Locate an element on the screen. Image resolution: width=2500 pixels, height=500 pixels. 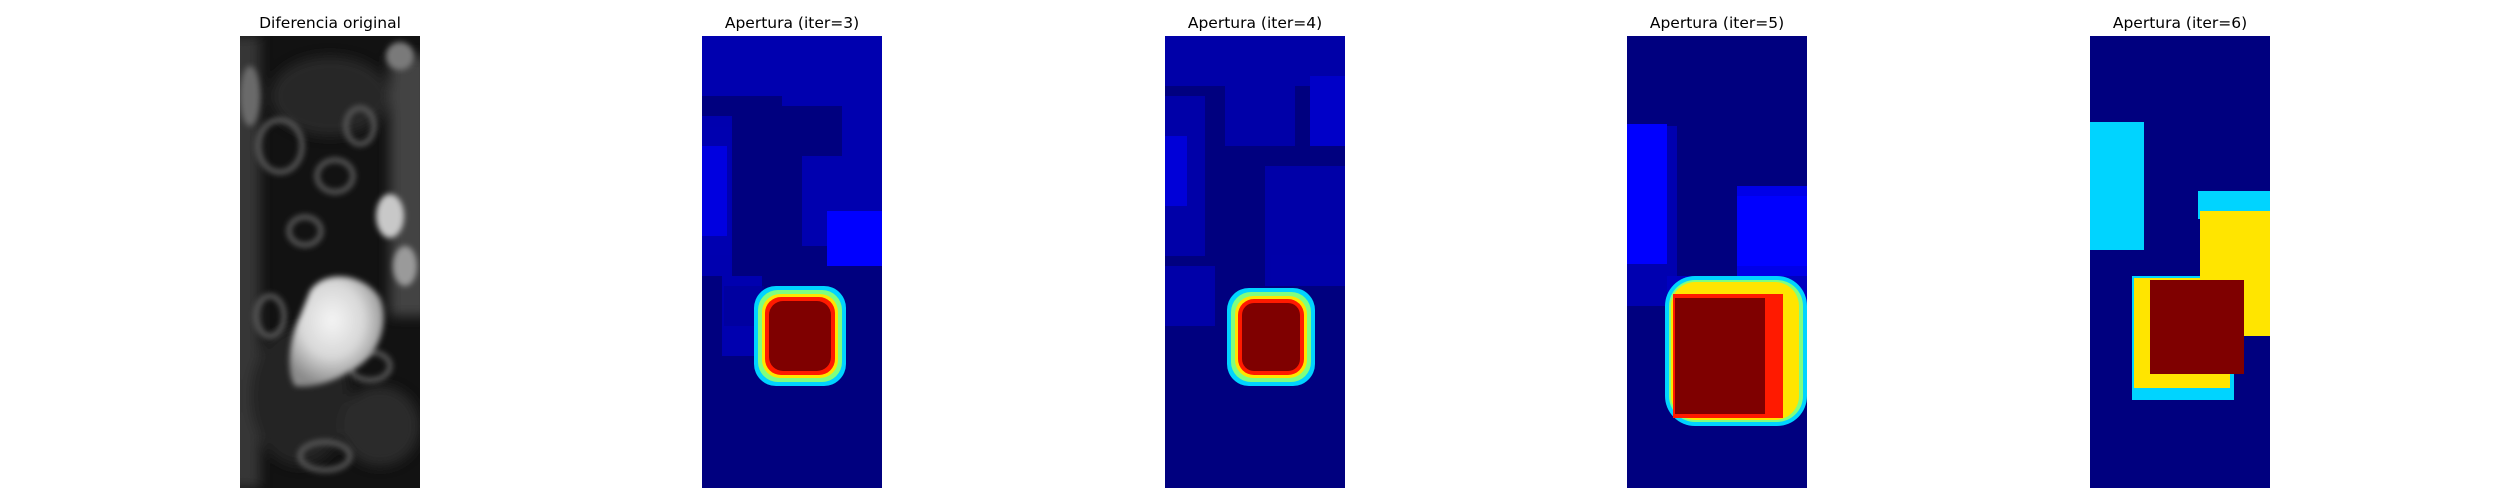
panel-title: Apertura (iter=4) is located at coordinates (1255, 23).